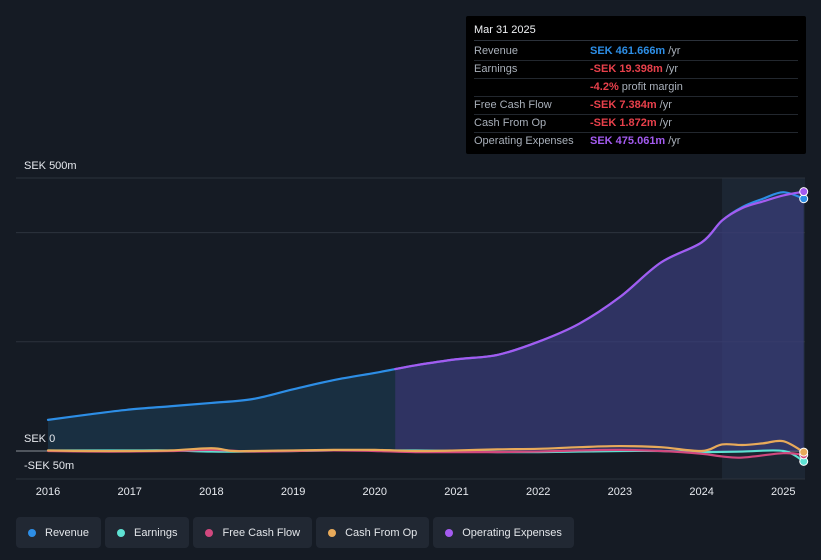  I want to click on tooltip-value: SEK 475.061m, so click(628, 141).